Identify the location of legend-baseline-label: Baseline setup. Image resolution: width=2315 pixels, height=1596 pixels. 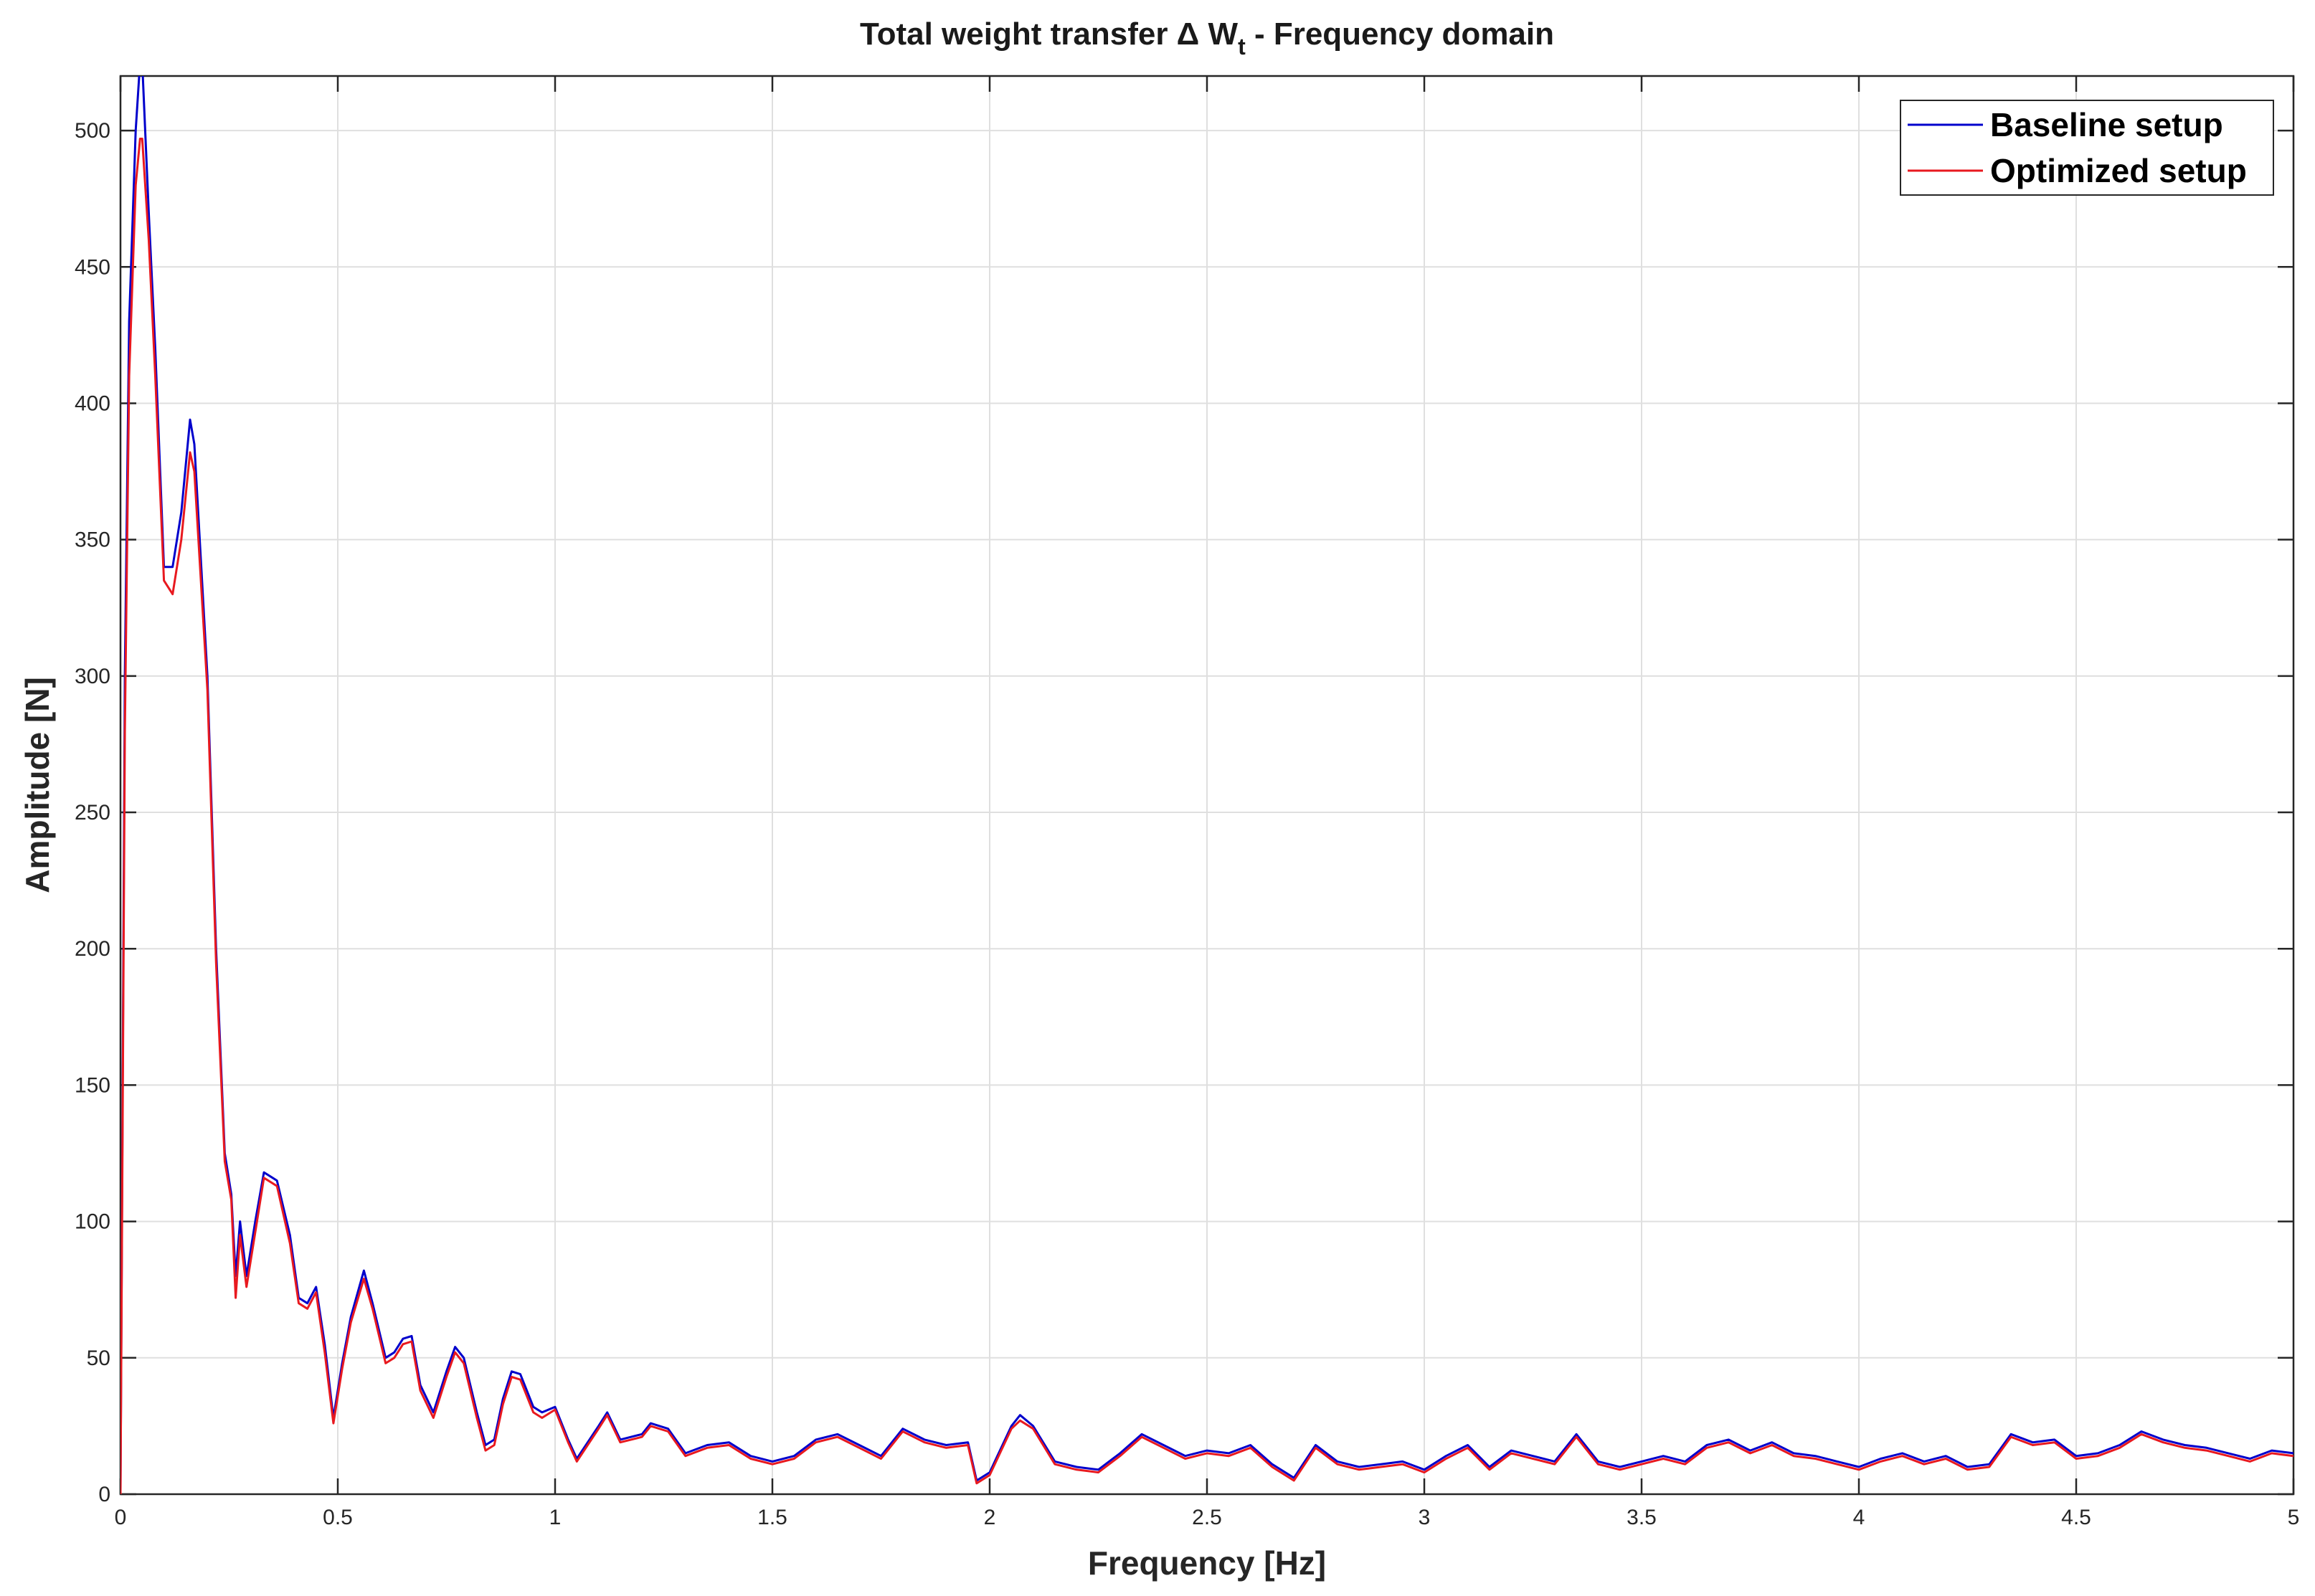
(2106, 124).